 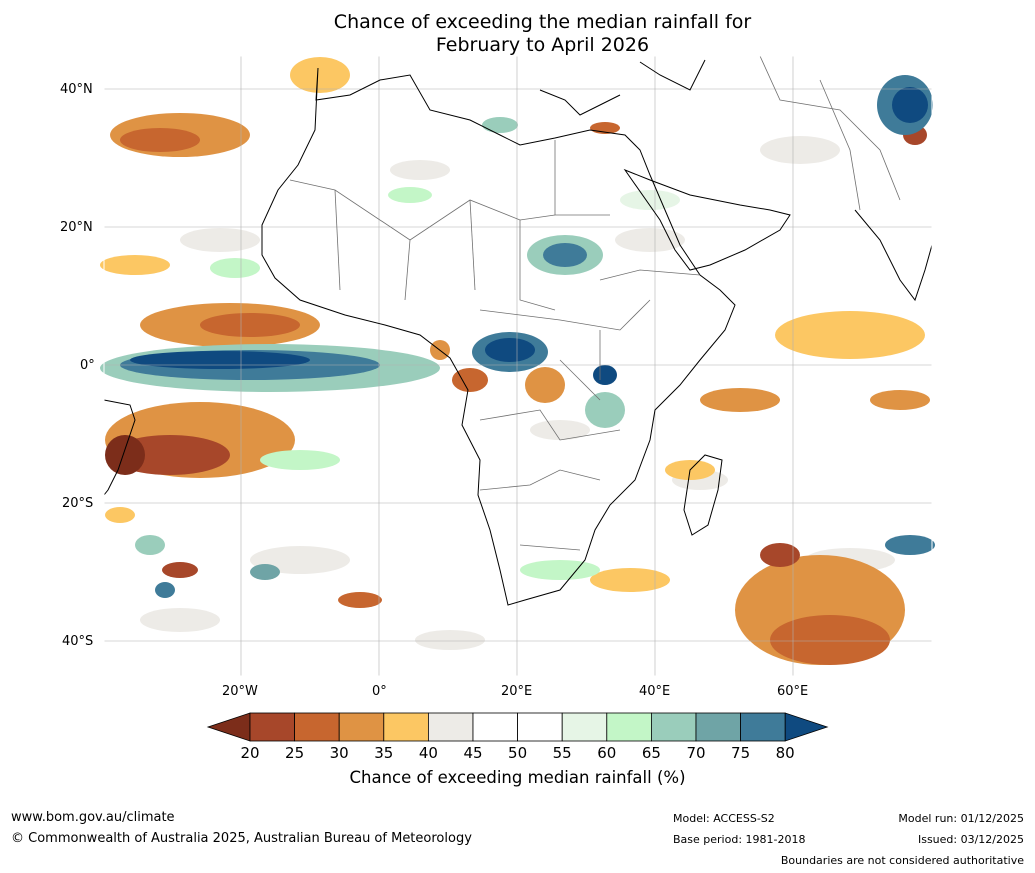 I want to click on colorbar-tick-20: 20, so click(x=250, y=753).